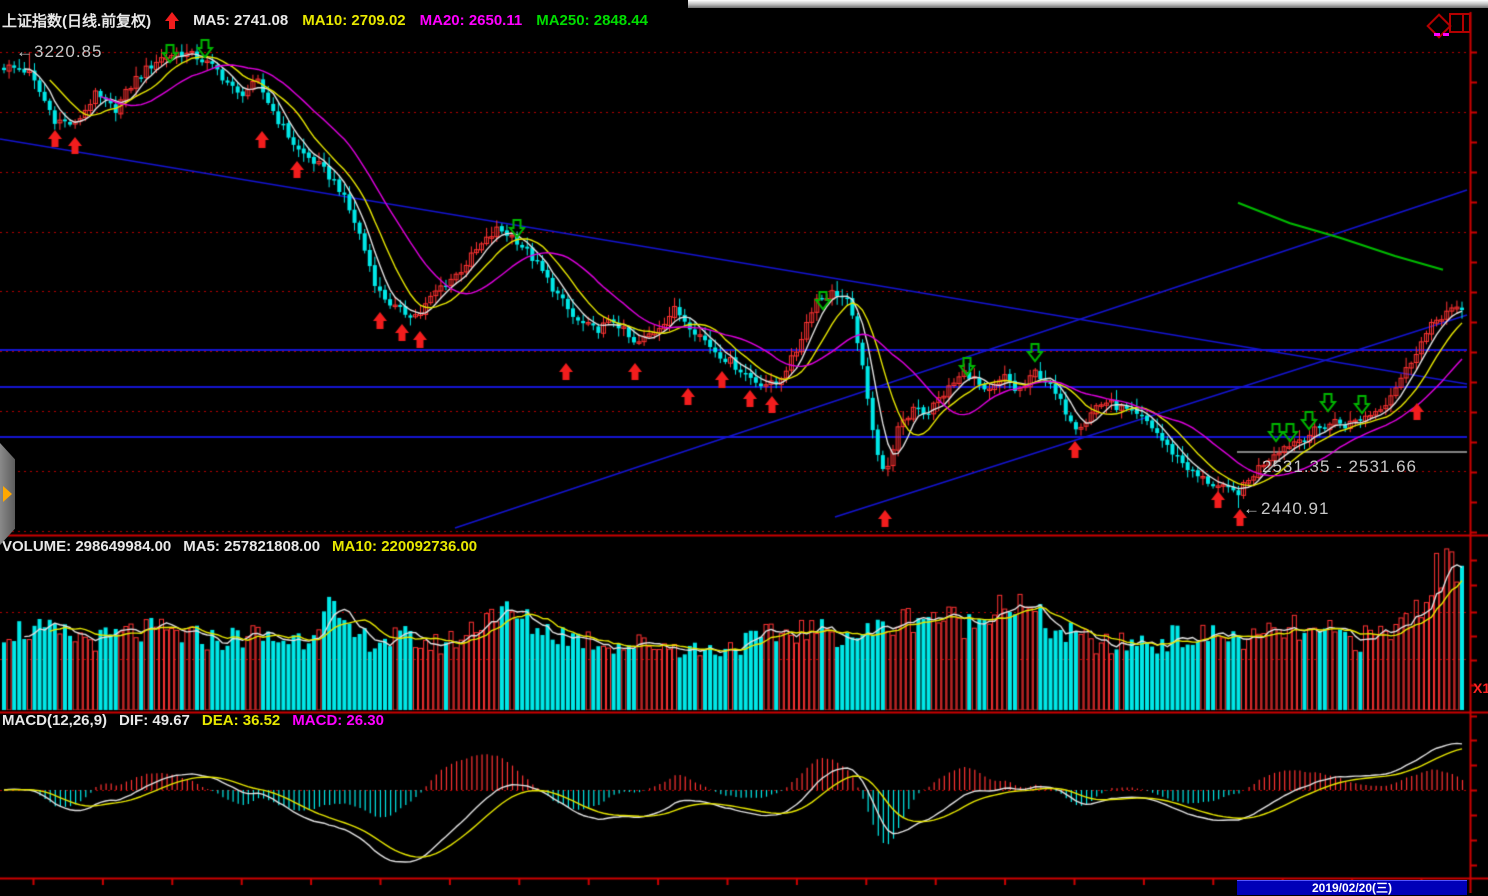 The width and height of the screenshot is (1488, 896). I want to click on period-low-annotation: ←2440.91, so click(1286, 509).